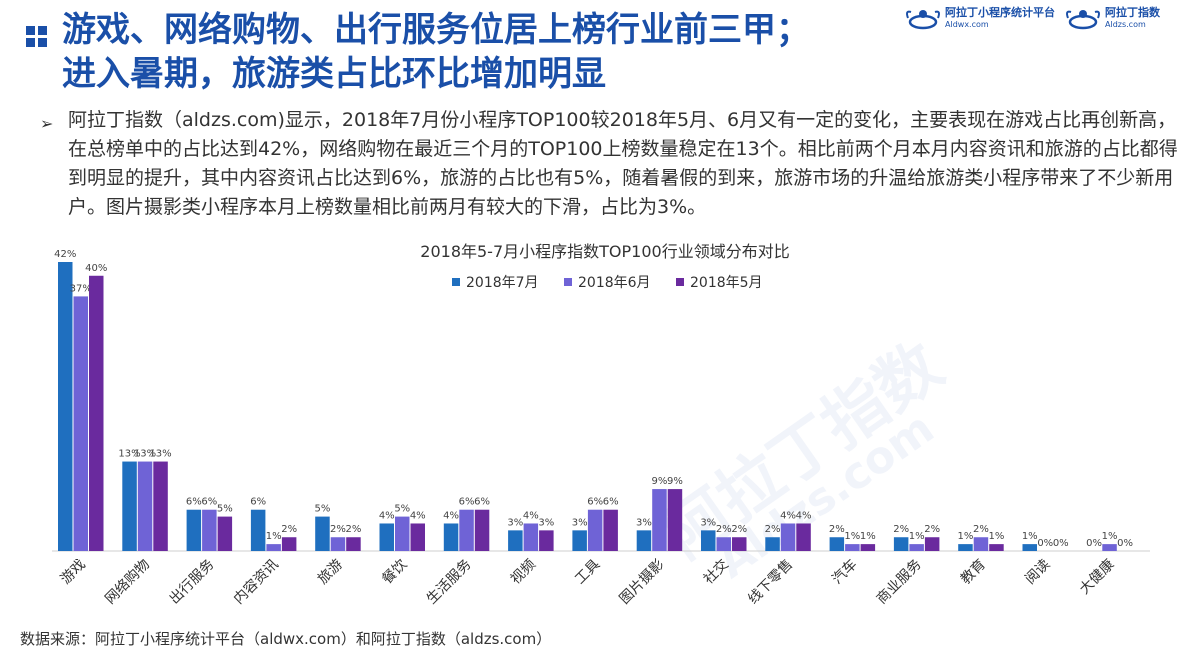 Image resolution: width=1200 pixels, height=659 pixels. I want to click on category-label-7: 视频, so click(523, 572).